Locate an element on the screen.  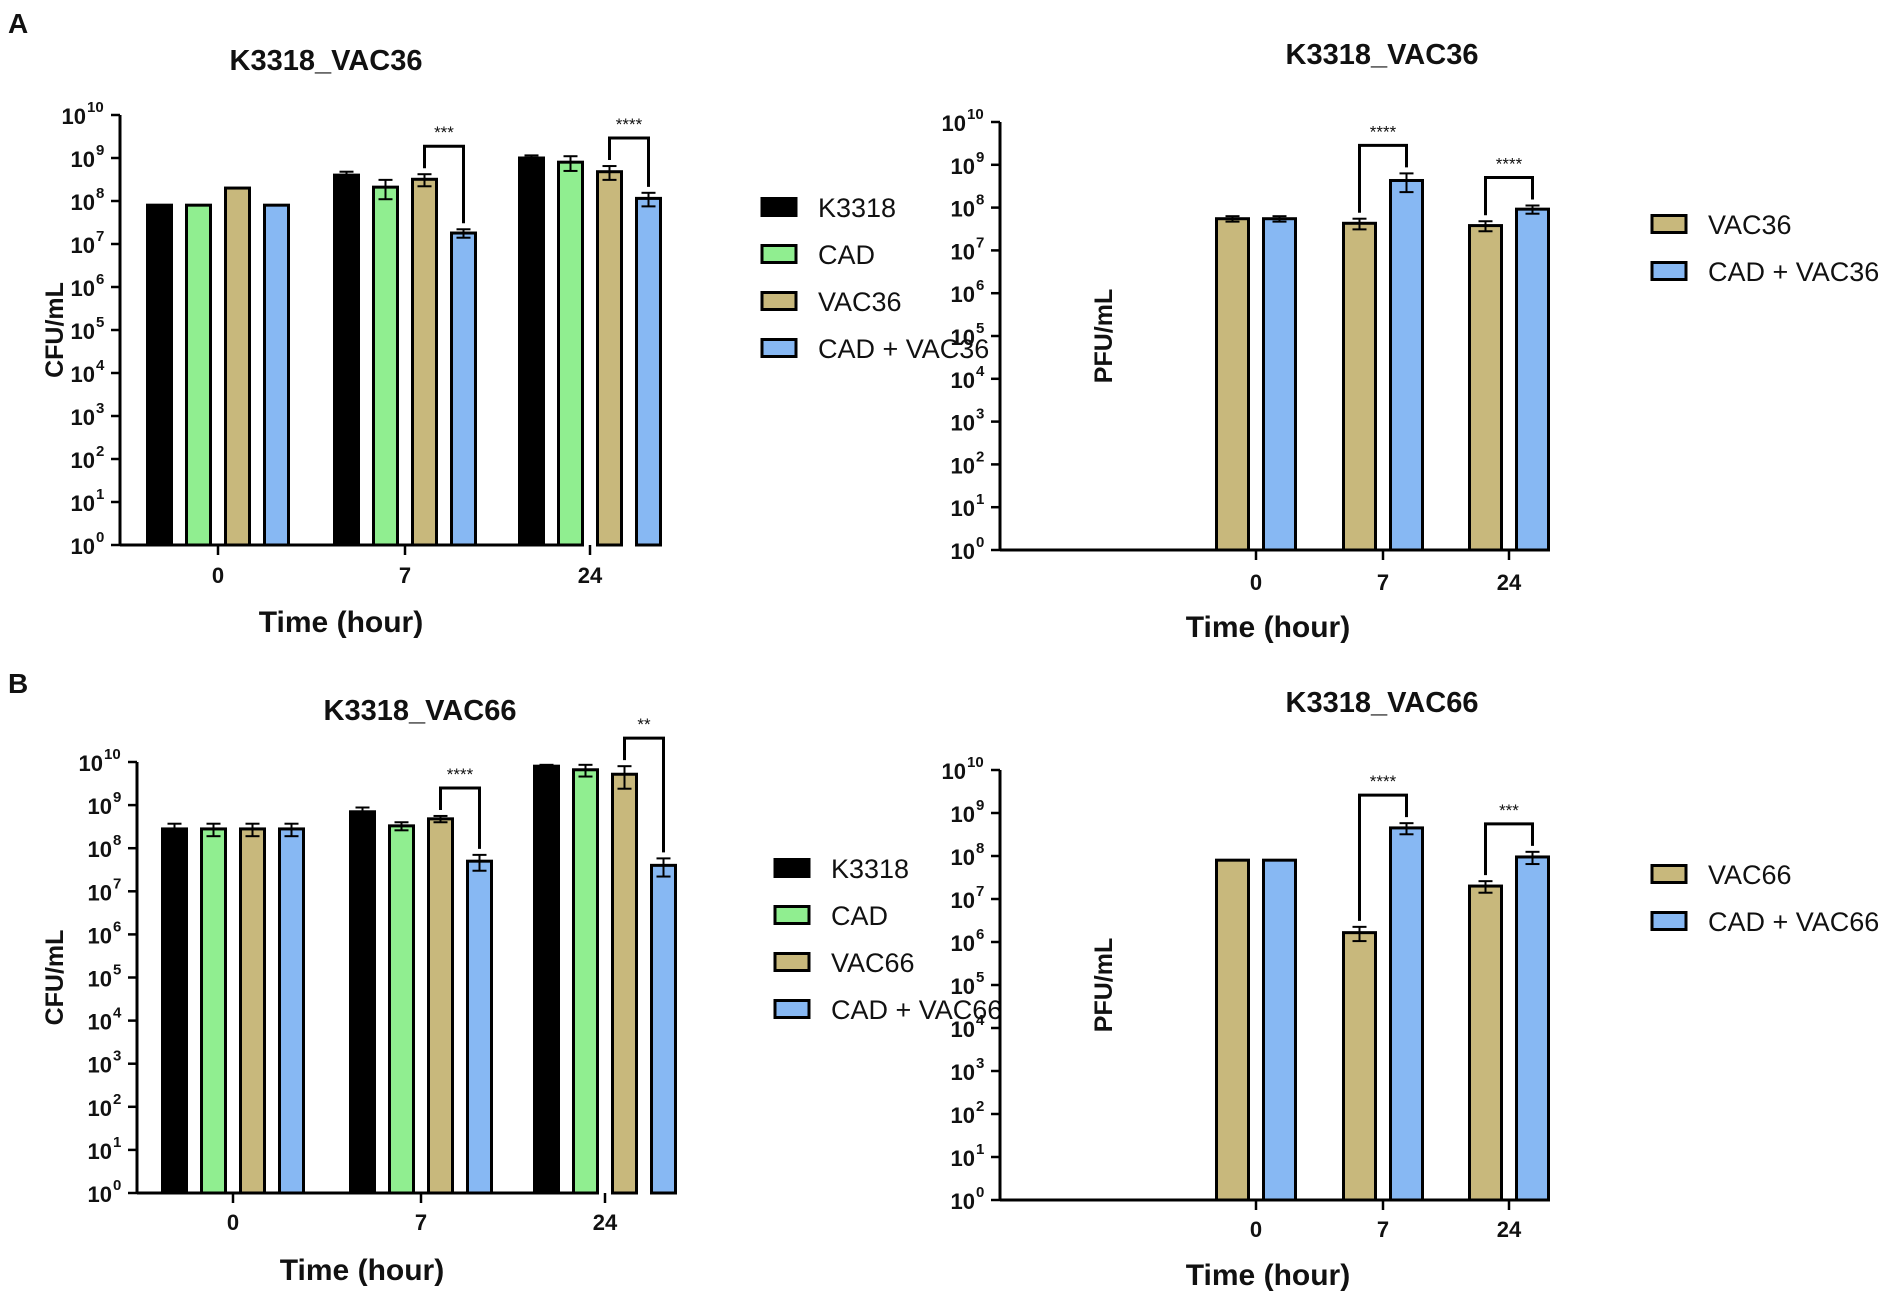
significance-label: ** is located at coordinates (644, 724).